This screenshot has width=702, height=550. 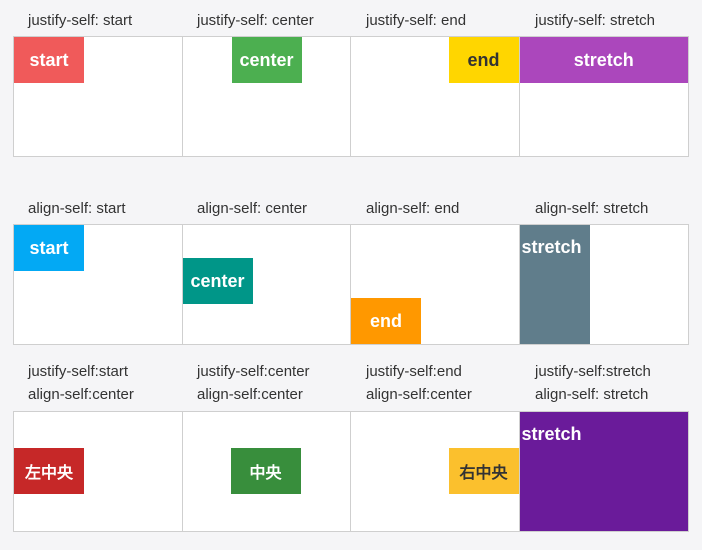 I want to click on box-stretch-stretch: stretch, so click(x=603, y=471).